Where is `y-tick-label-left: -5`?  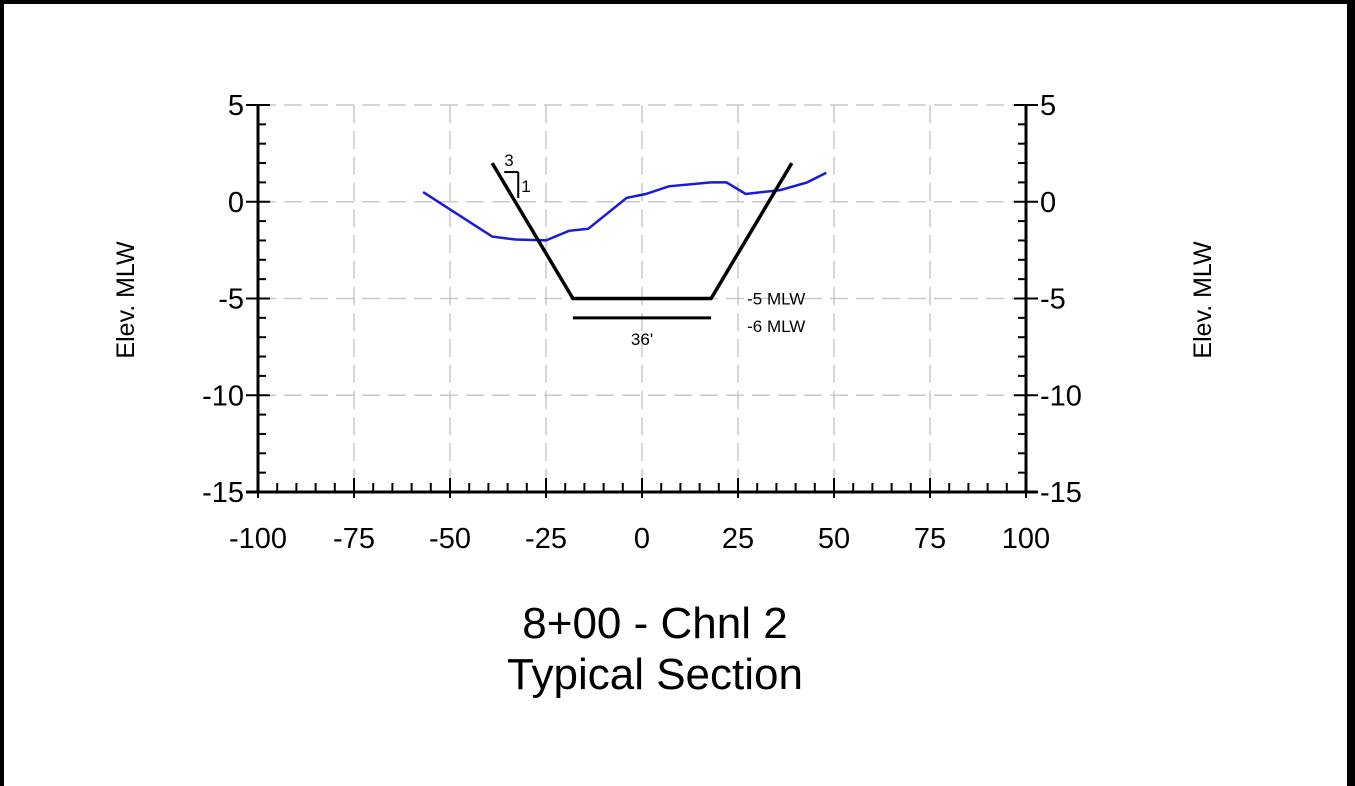 y-tick-label-left: -5 is located at coordinates (231, 300).